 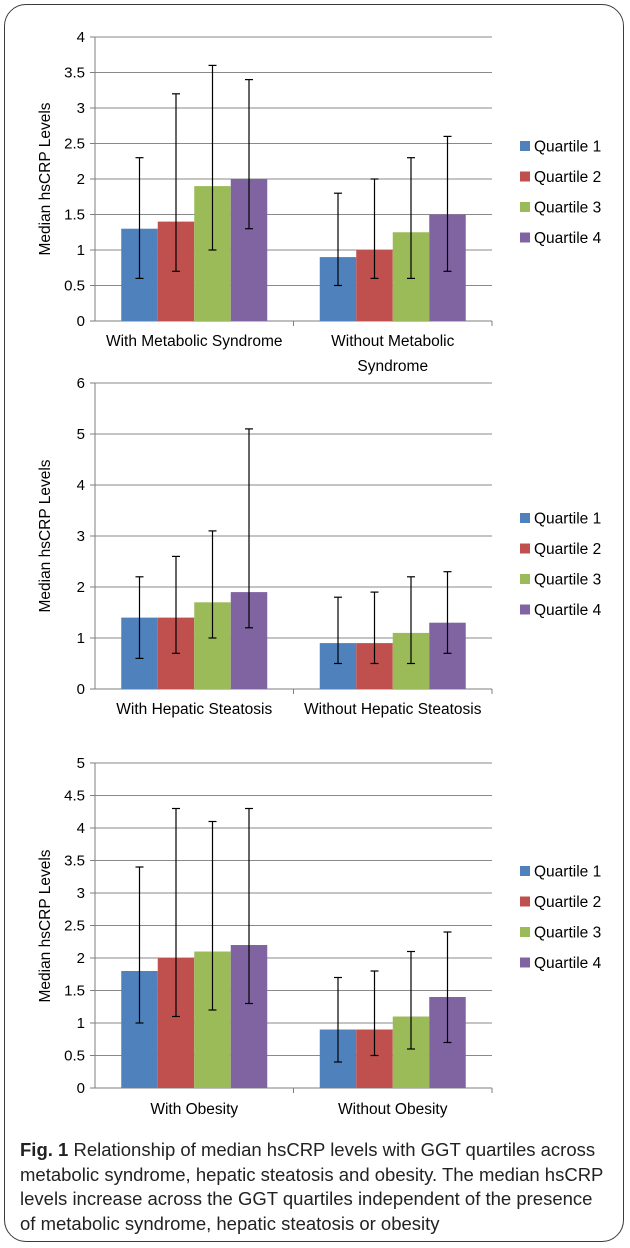 What do you see at coordinates (194, 709) in the screenshot?
I see `chart-2-category-label-1: With Hepatic Steatosis` at bounding box center [194, 709].